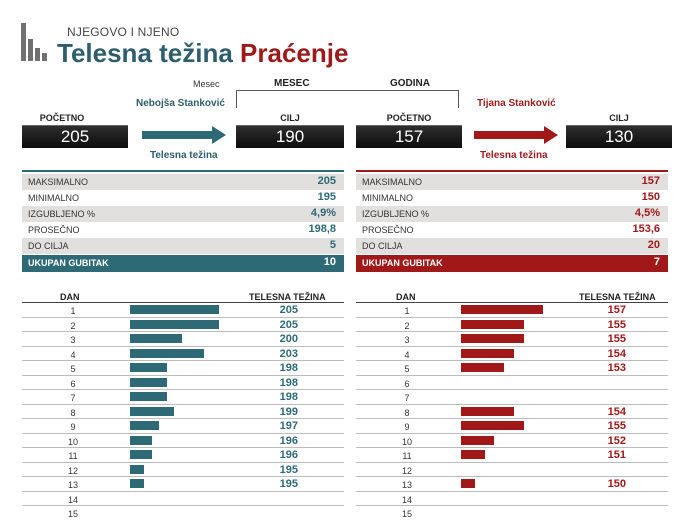  I want to click on him-day-row: 7 198, so click(183, 397).